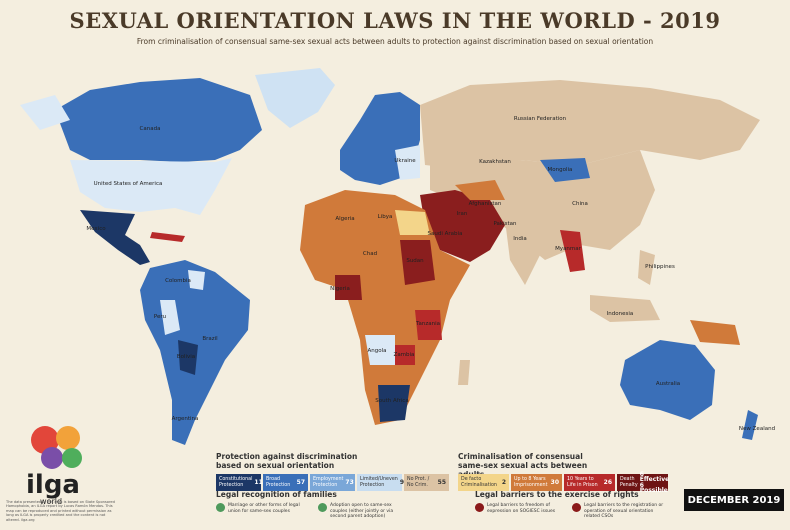 Image resolution: width=790 pixels, height=530 pixels. Describe the element at coordinates (750, 425) in the screenshot. I see `new-zealand` at that location.